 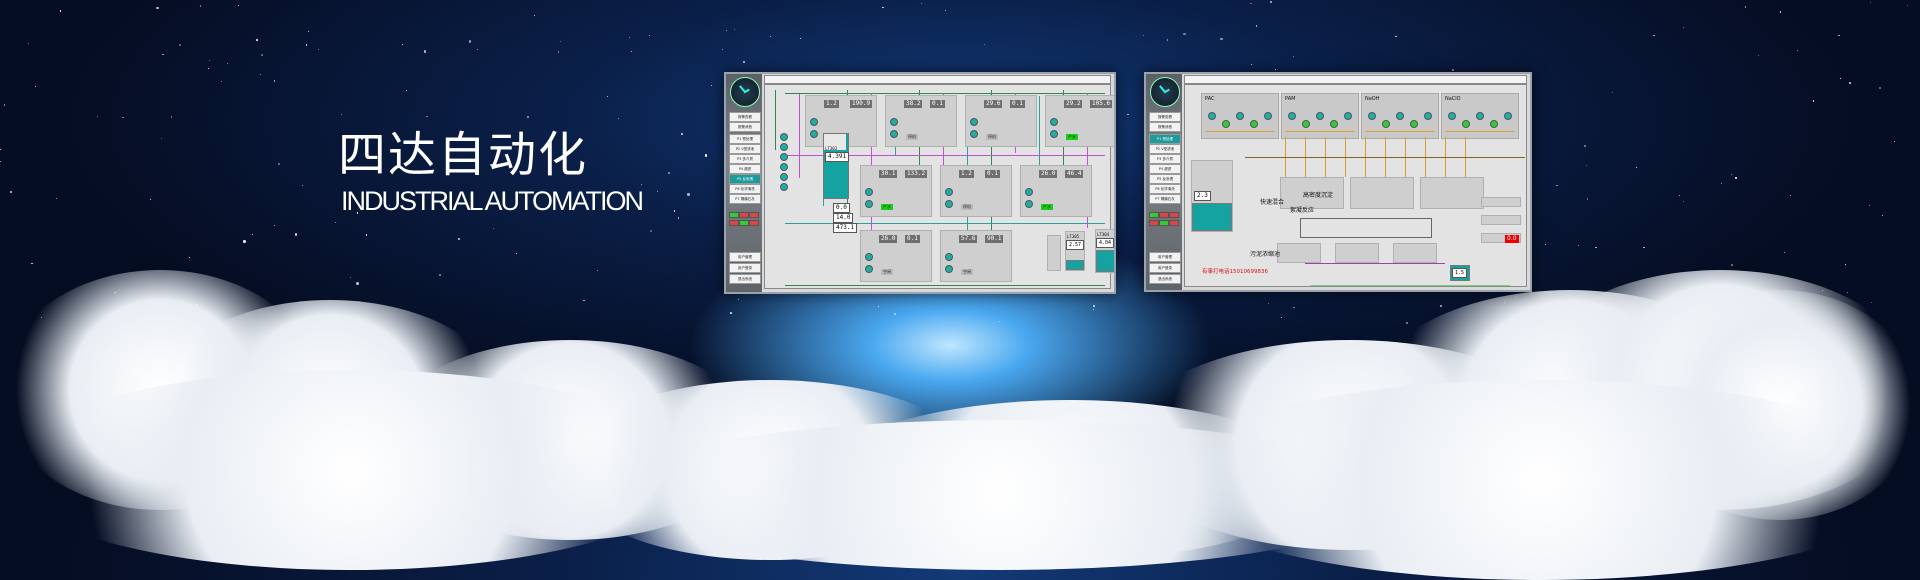 I want to click on tank-tag: LT305, so click(x=1073, y=236).